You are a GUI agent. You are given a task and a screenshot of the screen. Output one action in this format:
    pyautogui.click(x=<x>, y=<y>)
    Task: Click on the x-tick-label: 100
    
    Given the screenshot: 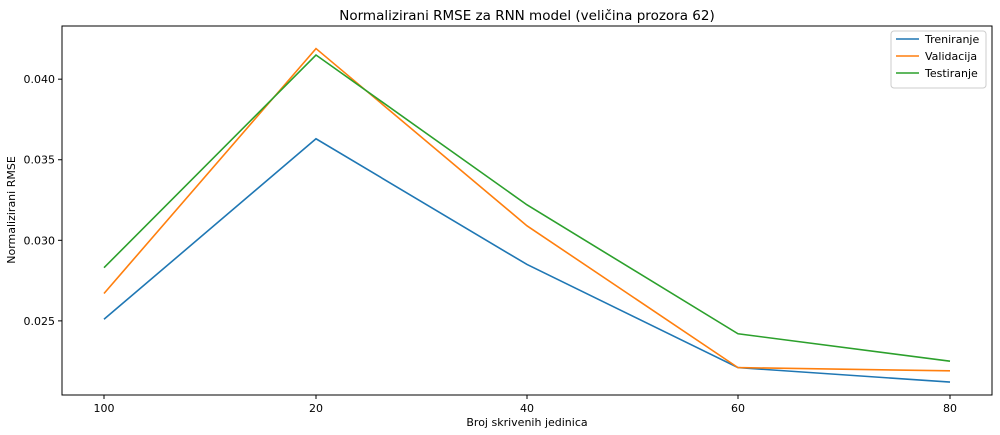 What is the action you would take?
    pyautogui.click(x=104, y=408)
    